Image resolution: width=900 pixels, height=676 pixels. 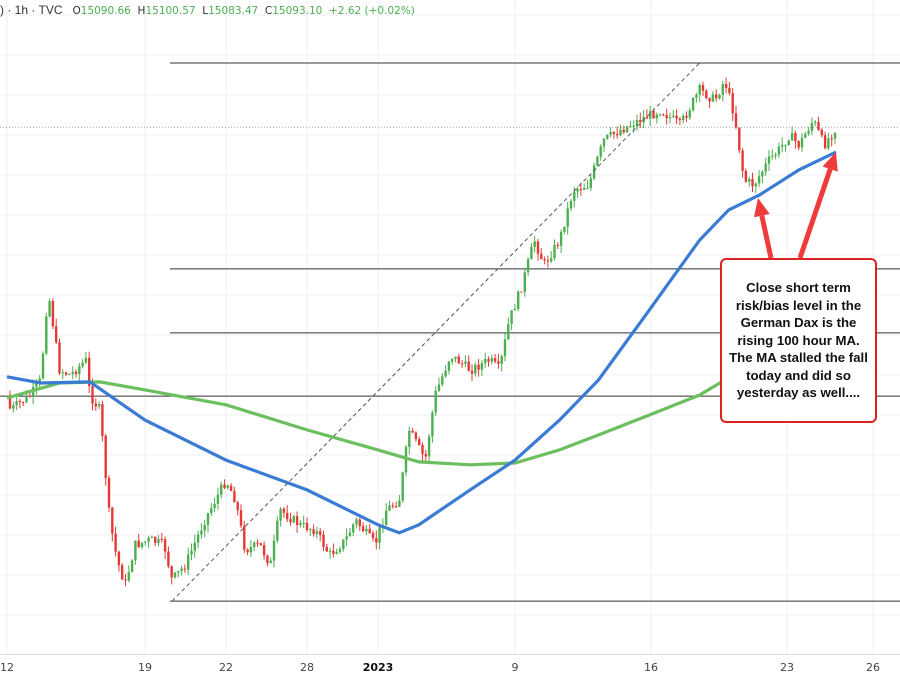 What do you see at coordinates (450, 665) in the screenshot?
I see `time-axis: 12 19 22 28 2023 9 16 23 26` at bounding box center [450, 665].